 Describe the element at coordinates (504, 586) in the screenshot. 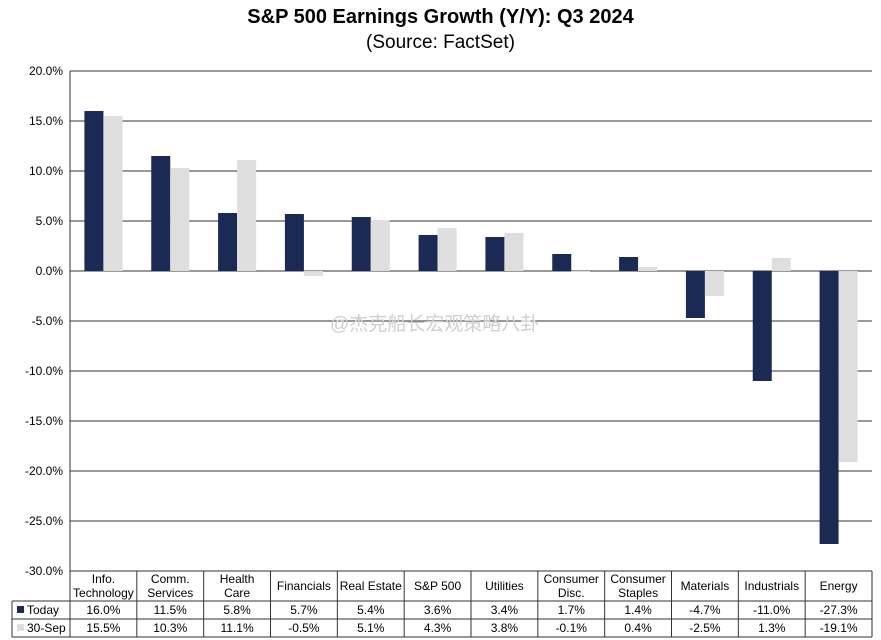

I see `category-label: Utilities` at that location.